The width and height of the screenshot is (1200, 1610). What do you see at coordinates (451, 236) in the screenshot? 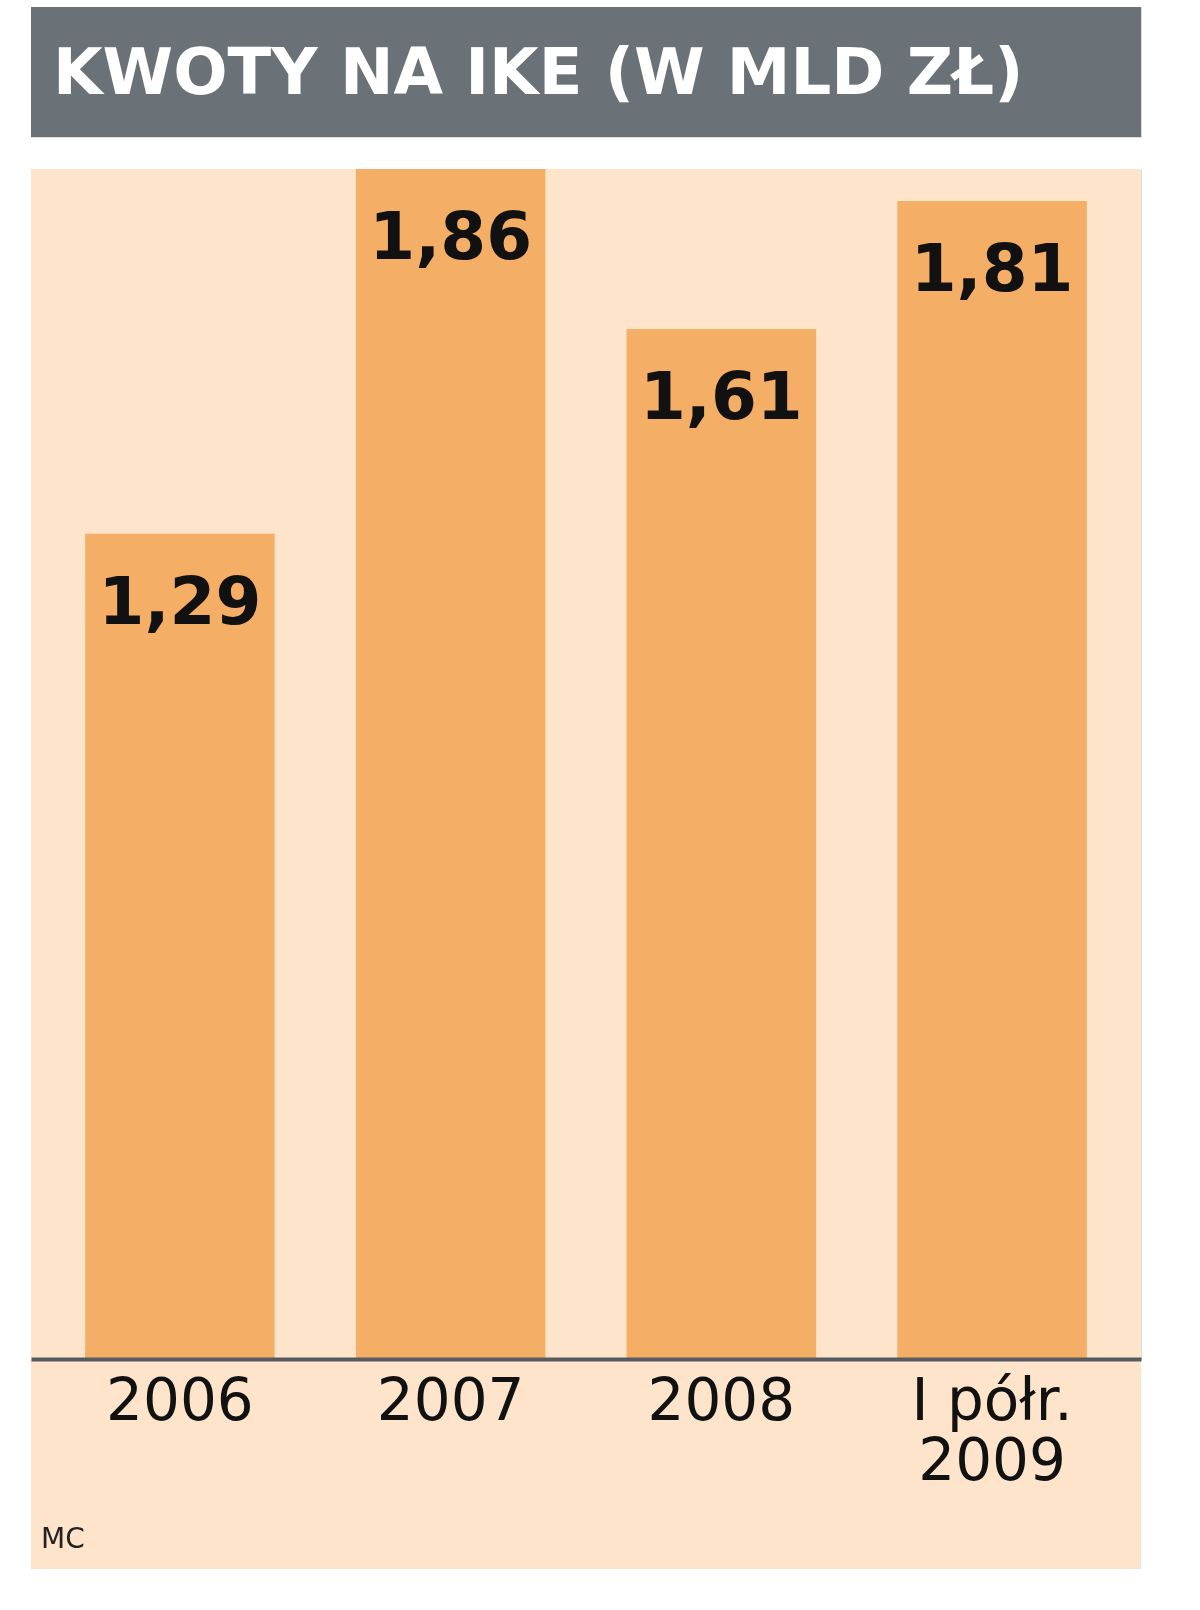
I see `data-label: 1,86` at bounding box center [451, 236].